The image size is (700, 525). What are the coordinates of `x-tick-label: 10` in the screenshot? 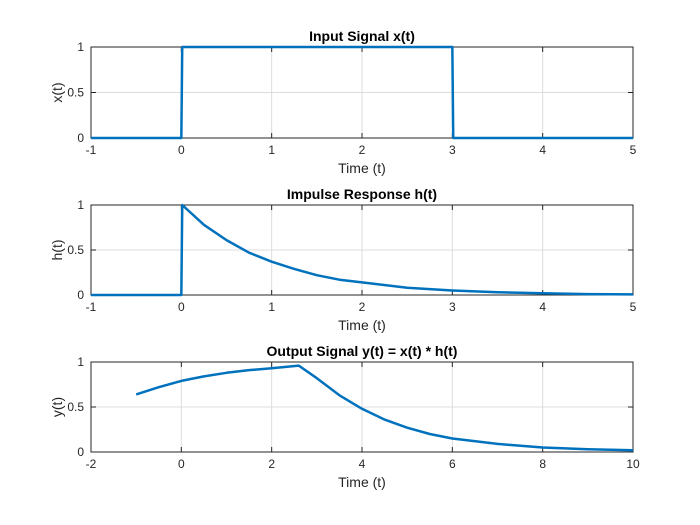 It's located at (633, 464).